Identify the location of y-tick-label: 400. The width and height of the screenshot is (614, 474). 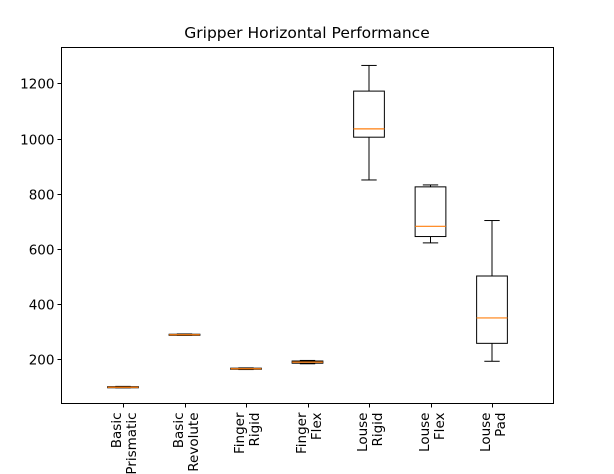
(42, 306).